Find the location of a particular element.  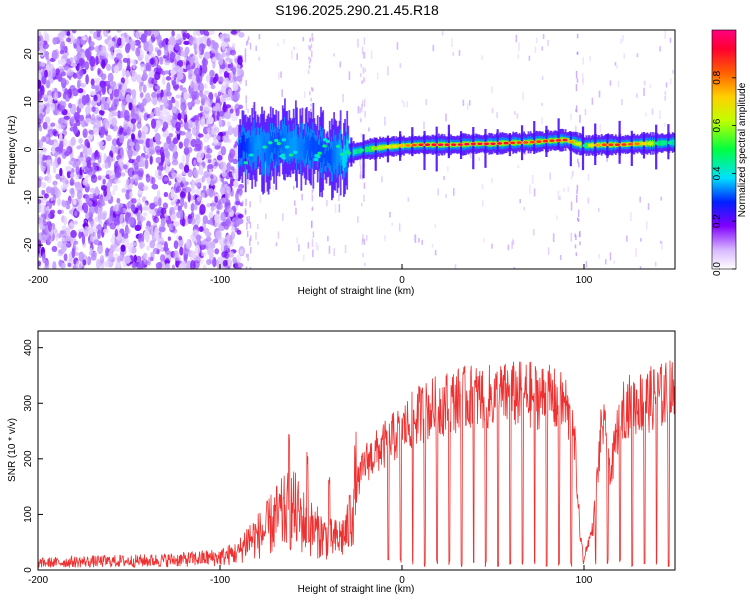

colorbar-tick-label: 0.8 is located at coordinates (717, 77).